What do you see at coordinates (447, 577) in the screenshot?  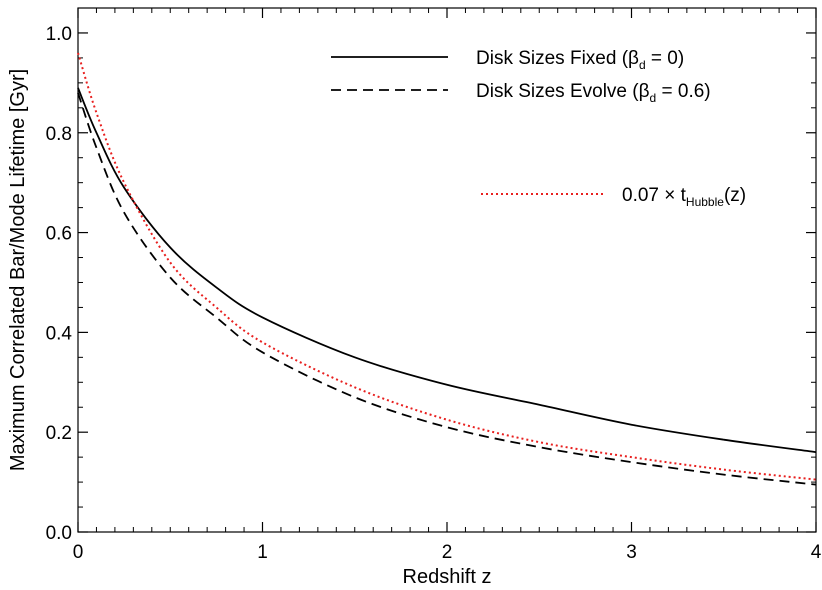 I see `x-axis-label: Redshift z` at bounding box center [447, 577].